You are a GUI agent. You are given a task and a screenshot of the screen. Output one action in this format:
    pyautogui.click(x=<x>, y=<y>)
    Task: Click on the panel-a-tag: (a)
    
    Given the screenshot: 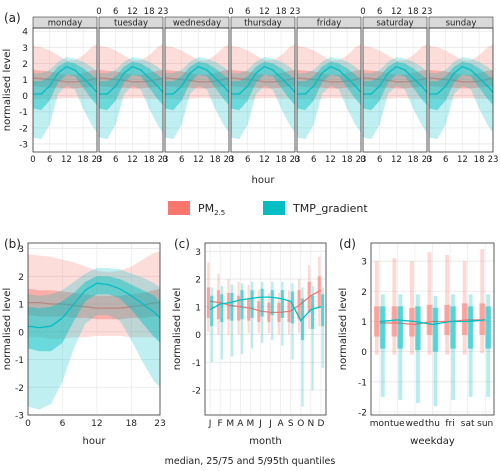 What is the action you would take?
    pyautogui.click(x=12, y=18)
    